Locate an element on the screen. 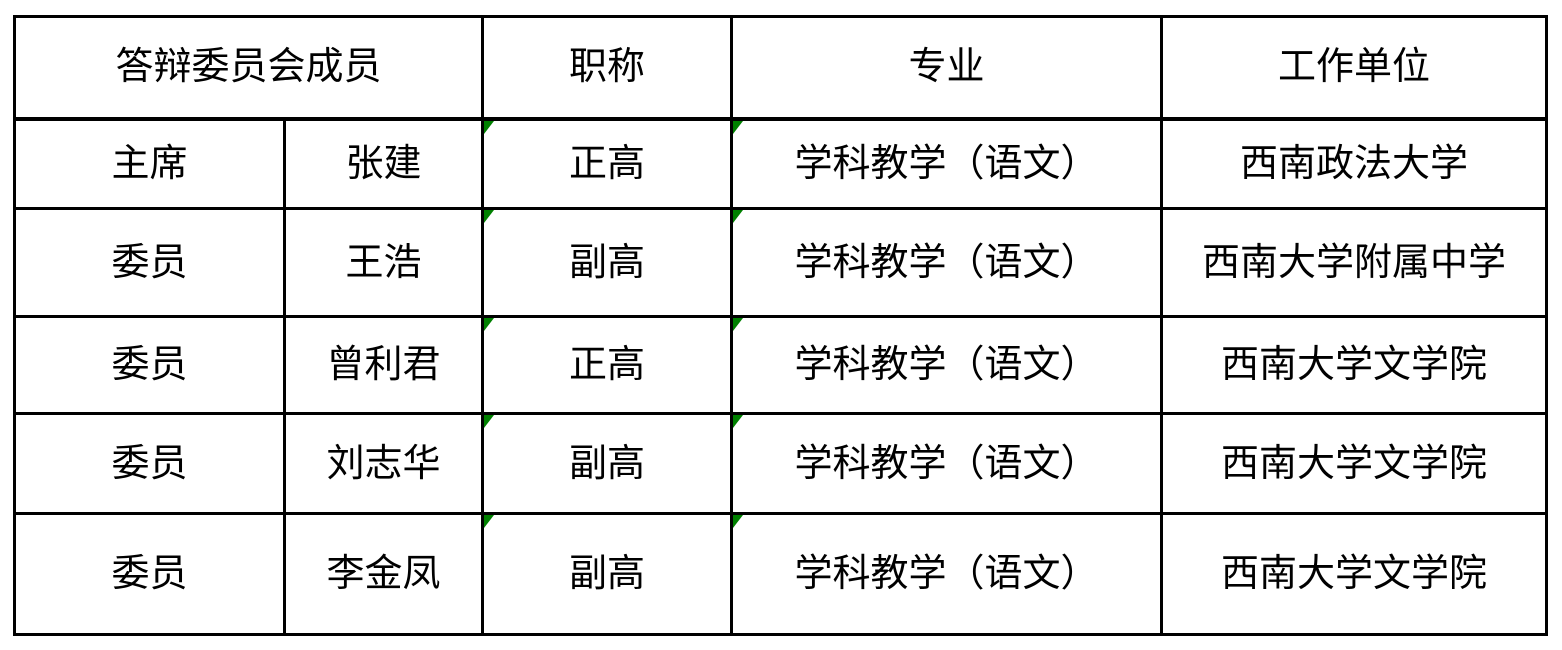 The height and width of the screenshot is (650, 1562). cell-name: 张建 is located at coordinates (383, 163).